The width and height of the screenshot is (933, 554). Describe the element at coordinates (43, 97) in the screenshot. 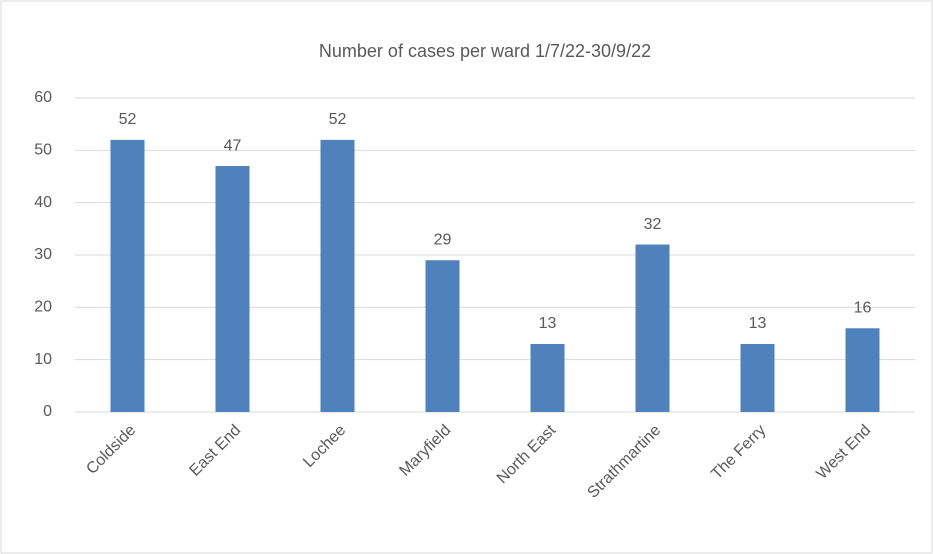

I see `y-tick-label: 60` at that location.